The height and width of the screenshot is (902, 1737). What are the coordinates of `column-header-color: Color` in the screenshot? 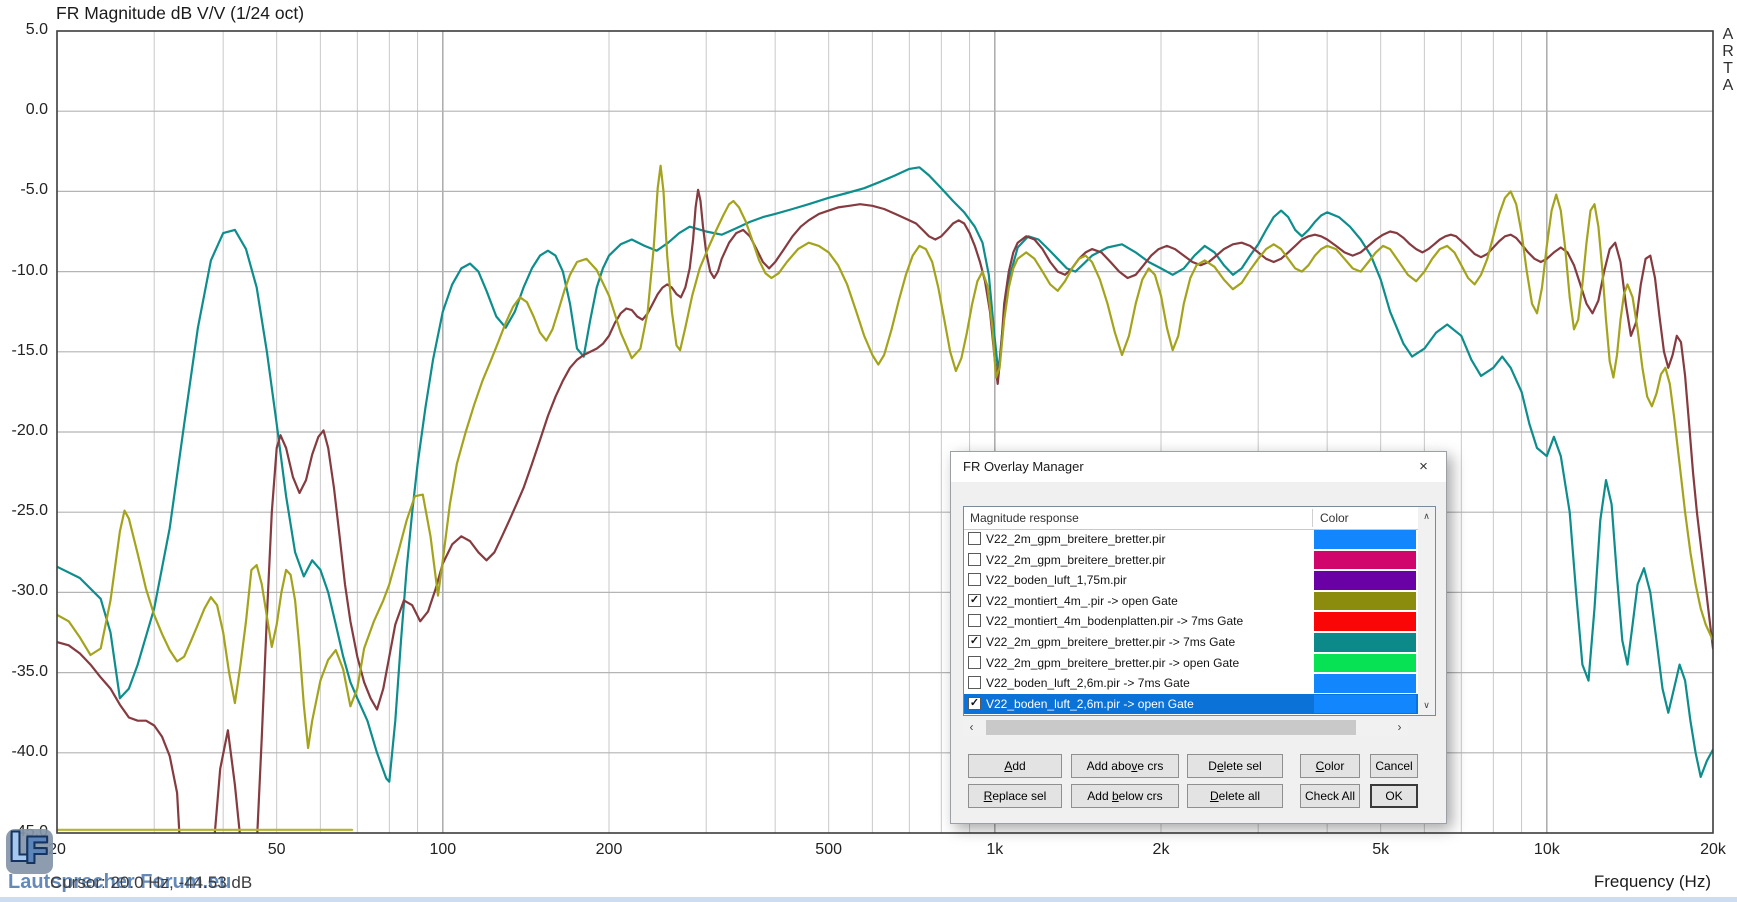 It's located at (1334, 518).